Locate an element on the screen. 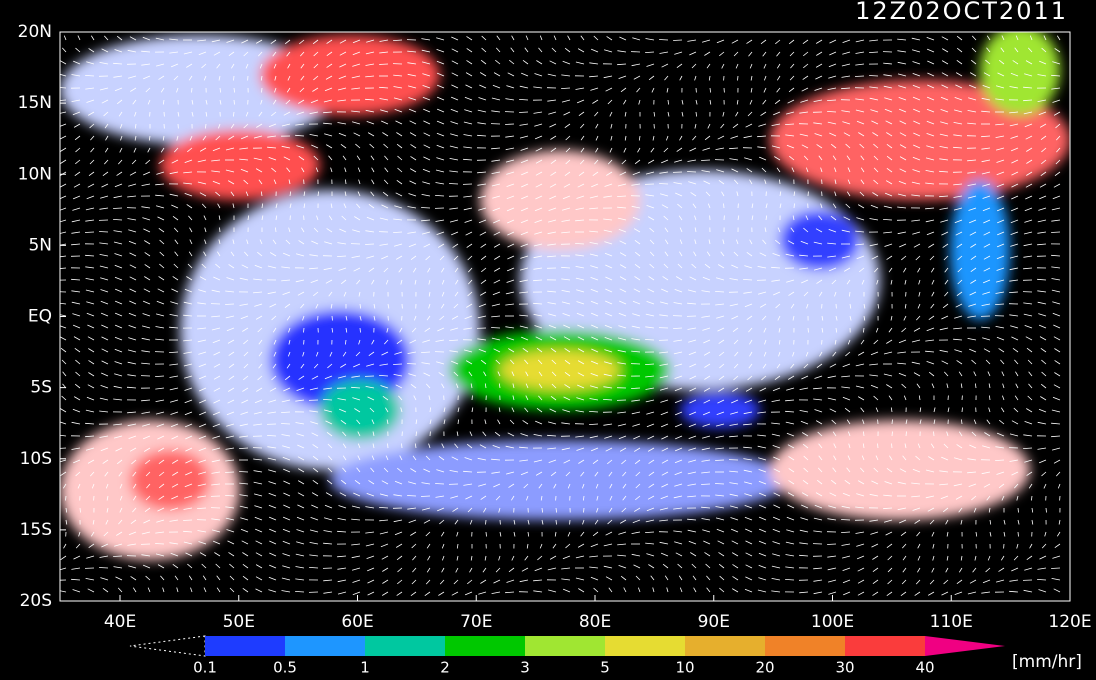 The image size is (1096, 680). lon-label: 90E is located at coordinates (714, 622).